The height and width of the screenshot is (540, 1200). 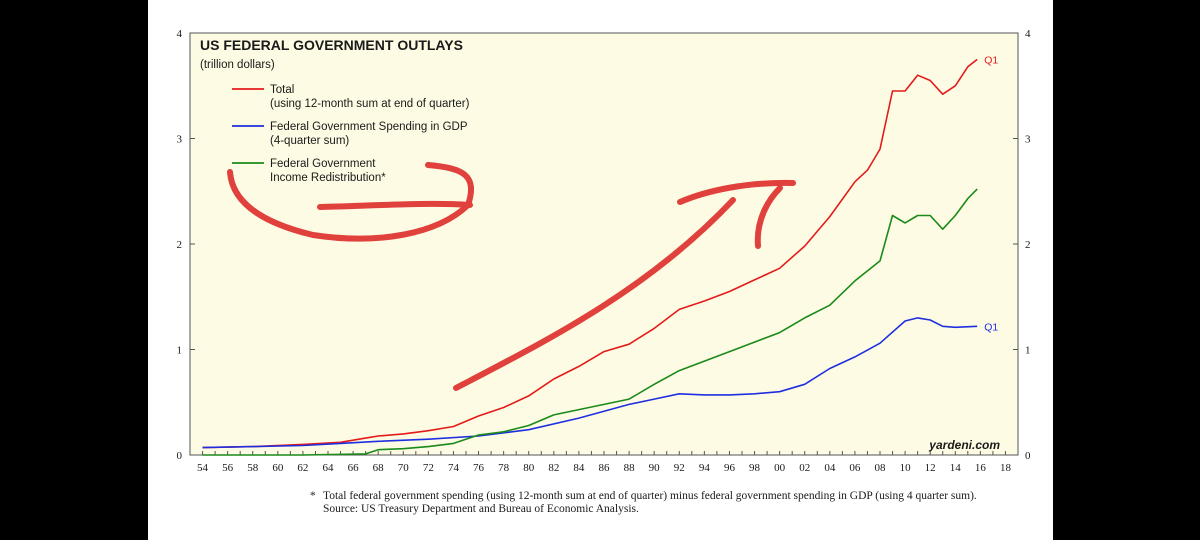 What do you see at coordinates (228, 468) in the screenshot?
I see `x-tick-label: 56` at bounding box center [228, 468].